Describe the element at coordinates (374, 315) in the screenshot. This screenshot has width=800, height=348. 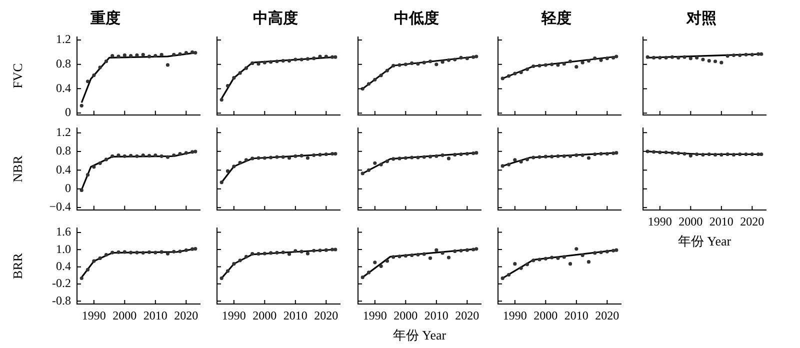
I see `x-tick-label: 1990` at that location.